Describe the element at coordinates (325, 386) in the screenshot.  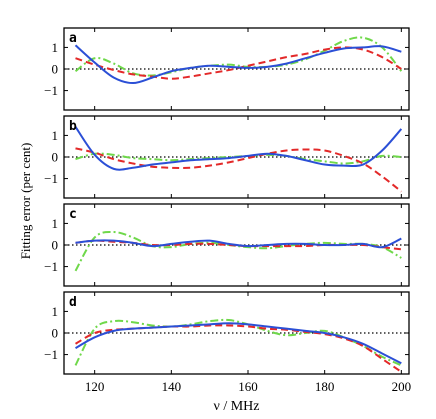
I see `x-tick-label: 180` at that location.